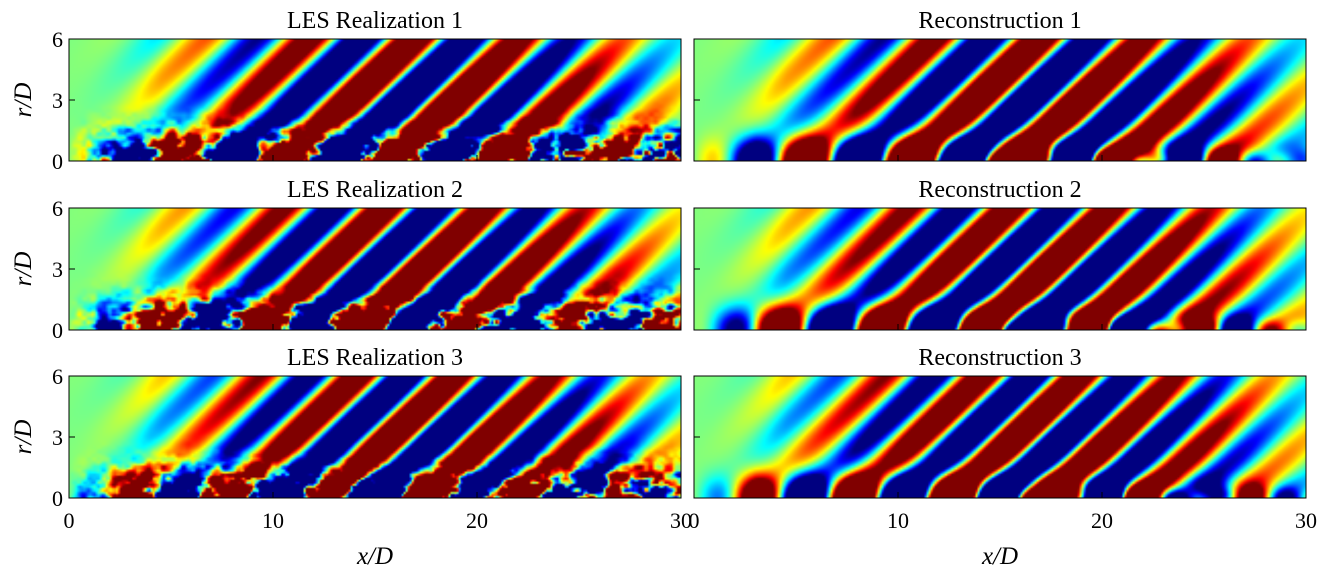 The width and height of the screenshot is (1335, 571). What do you see at coordinates (999, 190) in the screenshot?
I see `panel-title-4: Reconstruction 2` at bounding box center [999, 190].